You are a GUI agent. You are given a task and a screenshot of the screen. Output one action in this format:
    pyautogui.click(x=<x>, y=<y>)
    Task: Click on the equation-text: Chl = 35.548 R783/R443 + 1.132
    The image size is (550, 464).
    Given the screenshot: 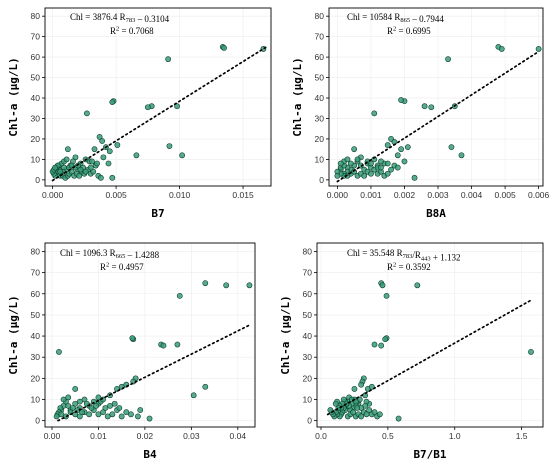 What is the action you would take?
    pyautogui.click(x=403, y=255)
    